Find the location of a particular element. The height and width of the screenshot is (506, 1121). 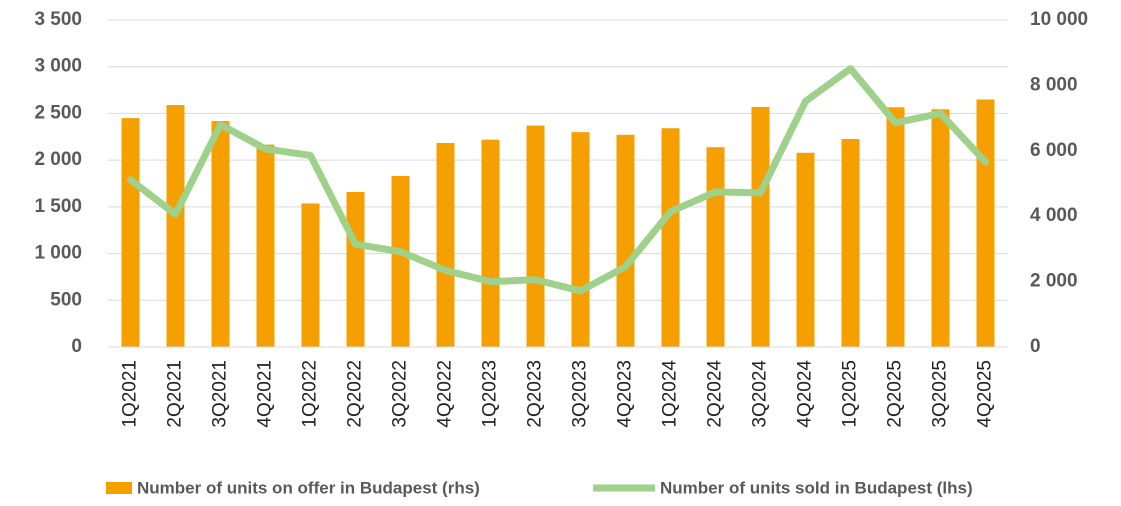

x-tick-label: 4Q2022 is located at coordinates (445, 394).